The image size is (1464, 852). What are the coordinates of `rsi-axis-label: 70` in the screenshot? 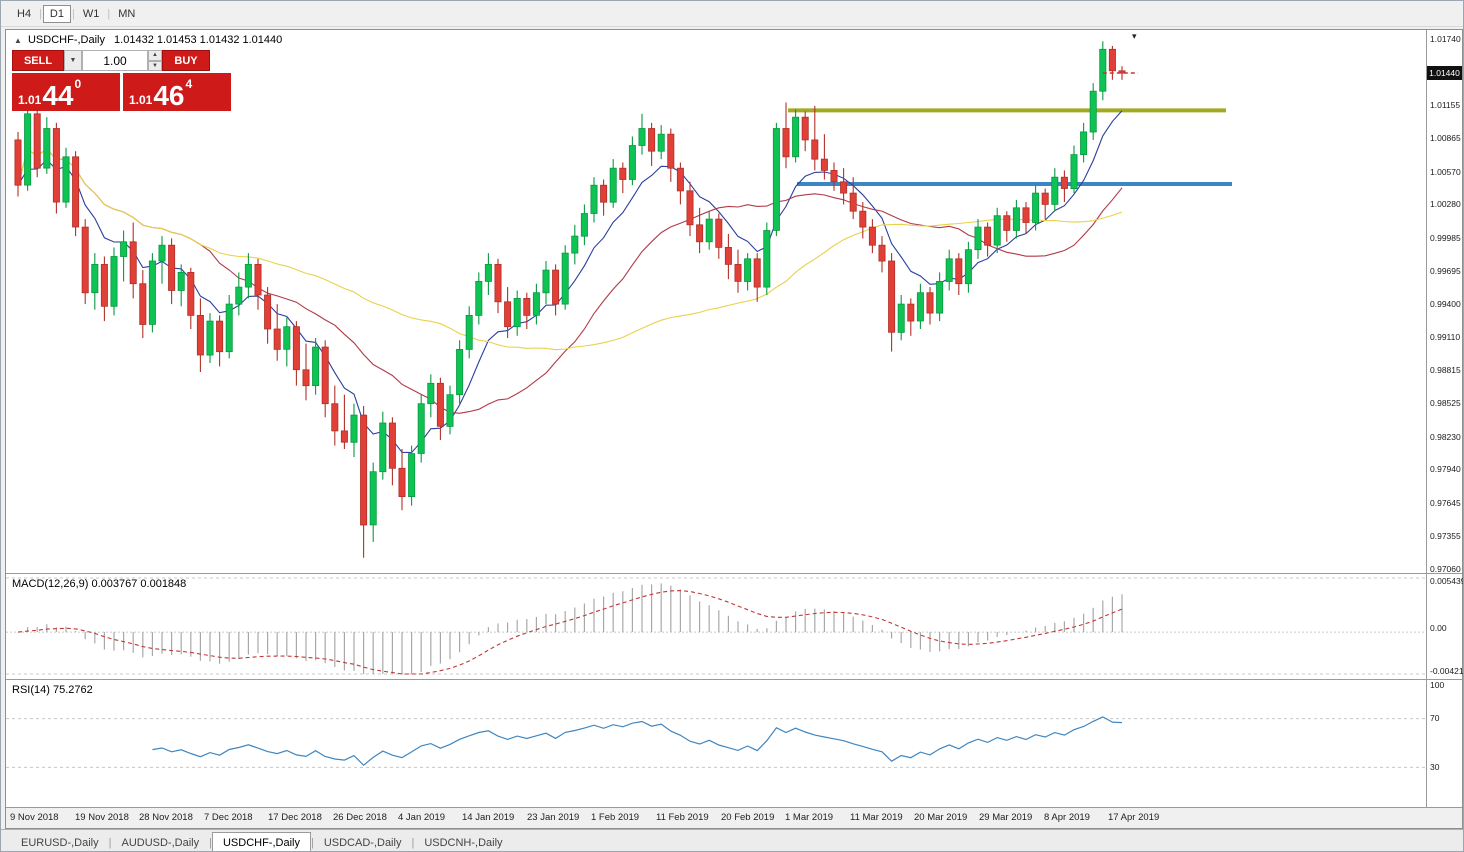 It's located at (1435, 718).